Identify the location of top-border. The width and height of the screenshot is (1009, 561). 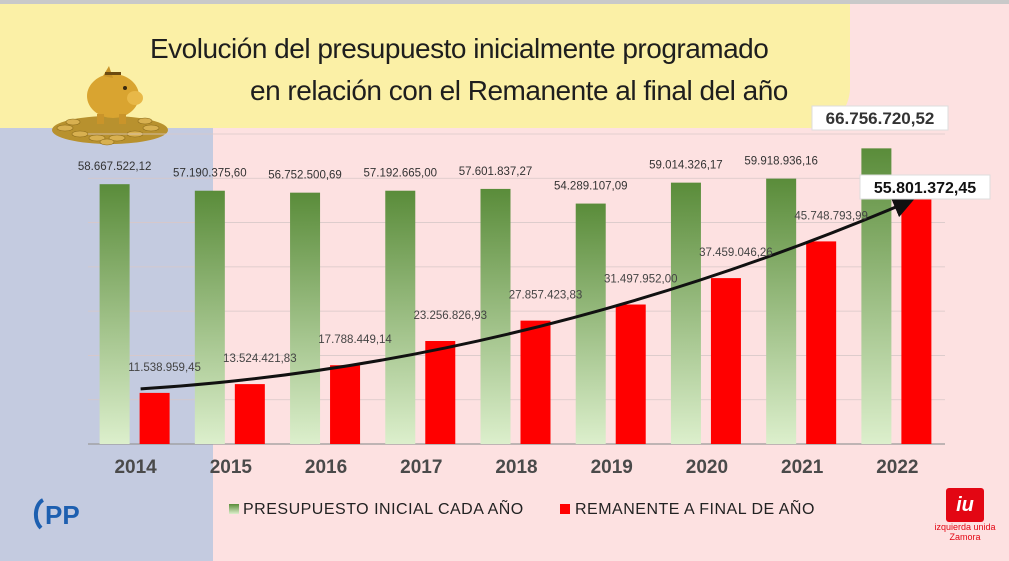
(504, 2).